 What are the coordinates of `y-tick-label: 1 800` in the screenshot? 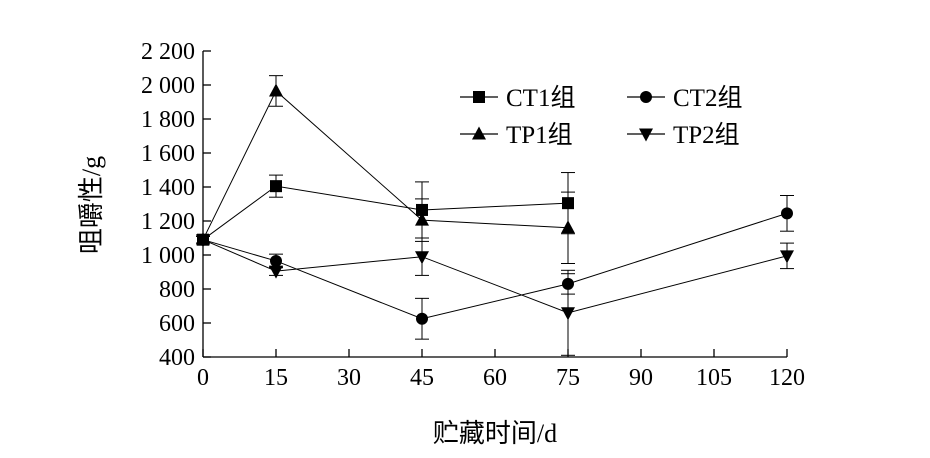 It's located at (168, 120).